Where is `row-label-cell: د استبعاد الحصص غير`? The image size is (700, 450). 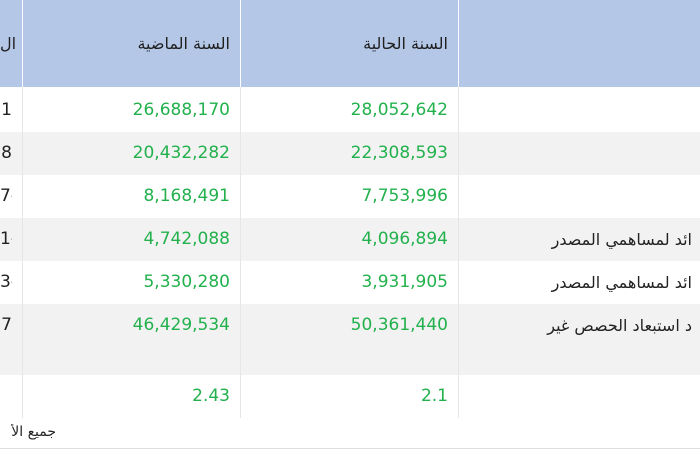 row-label-cell: د استبعاد الحصص غير is located at coordinates (619, 325).